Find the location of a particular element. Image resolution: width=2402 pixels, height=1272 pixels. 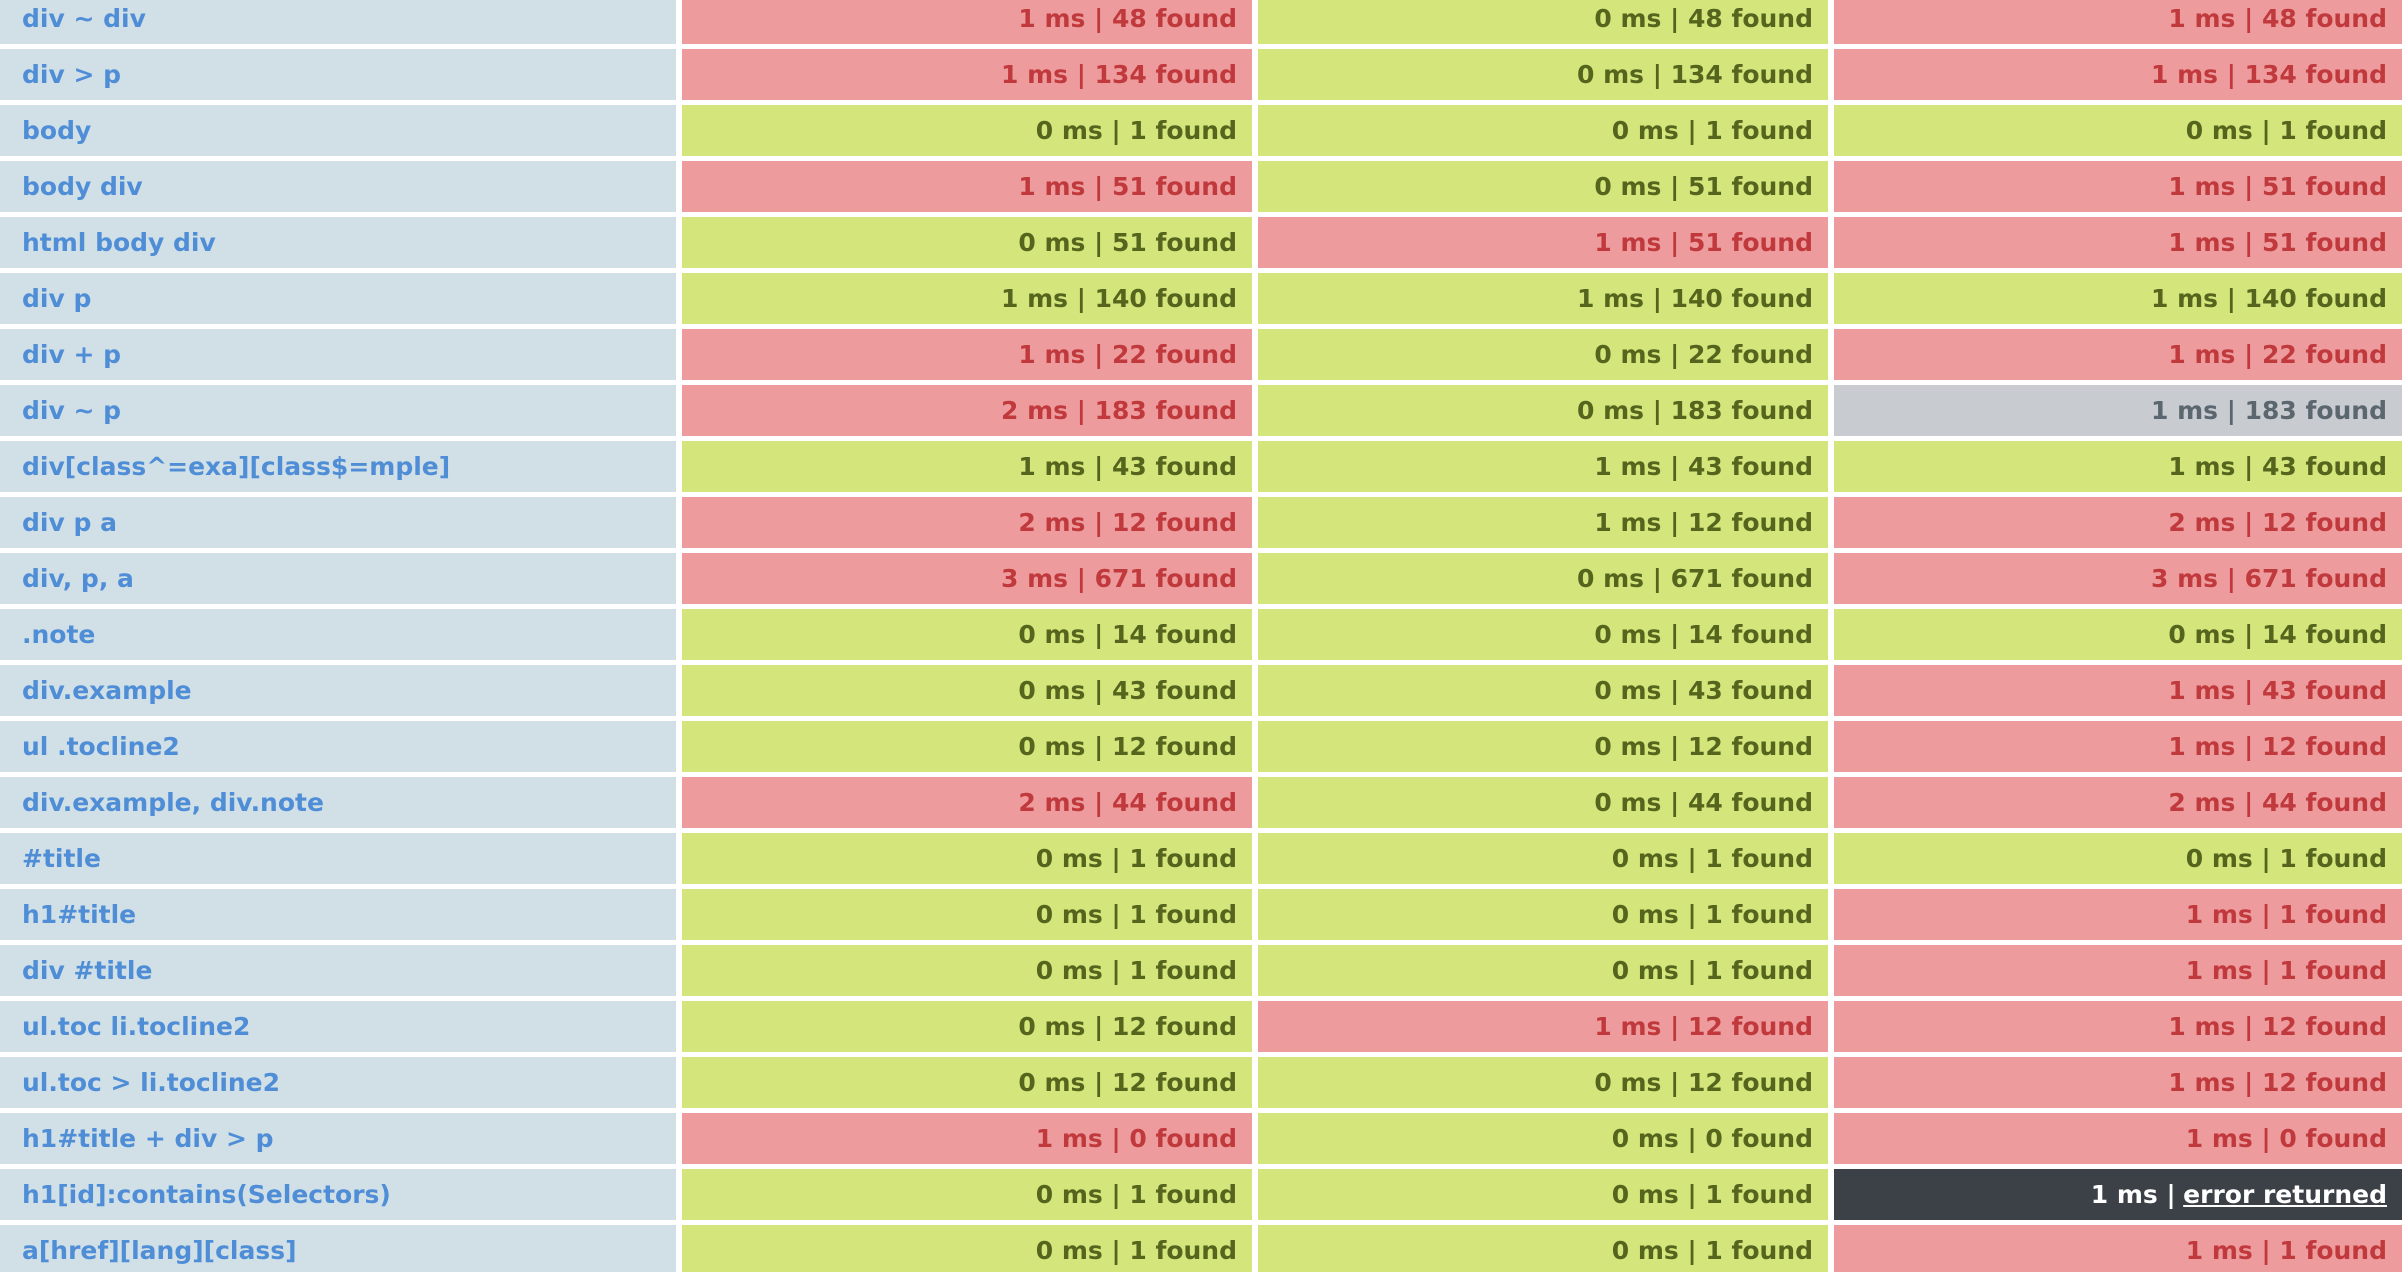

selector-cell: div #title is located at coordinates (338, 970).